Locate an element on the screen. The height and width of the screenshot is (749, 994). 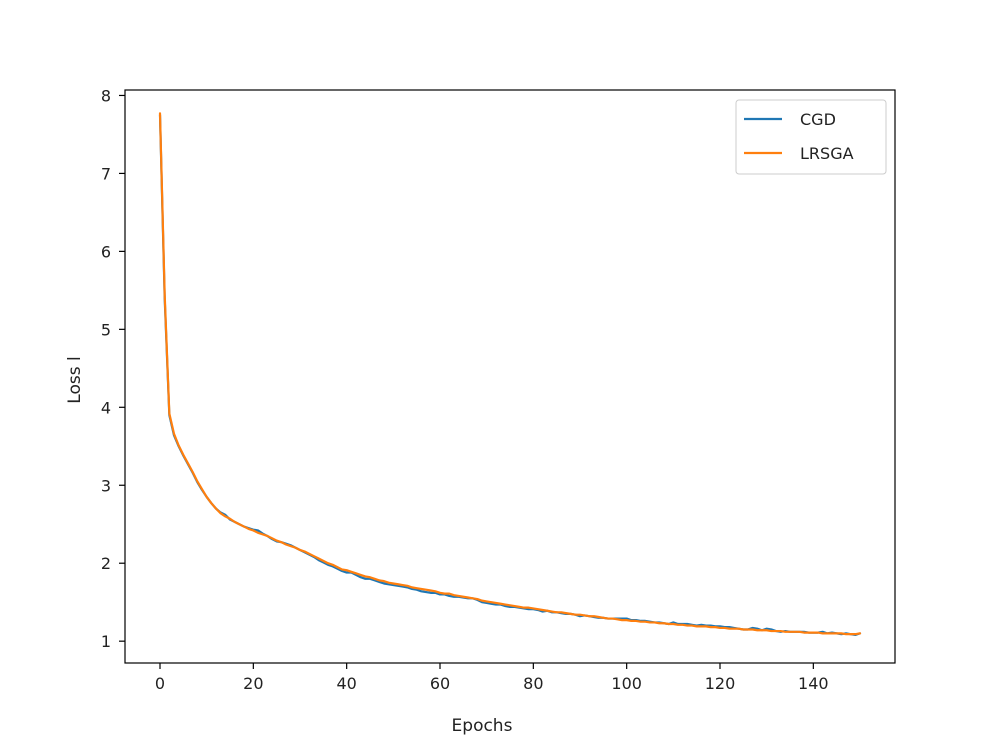
x-tick-label: 120 is located at coordinates (720, 683).